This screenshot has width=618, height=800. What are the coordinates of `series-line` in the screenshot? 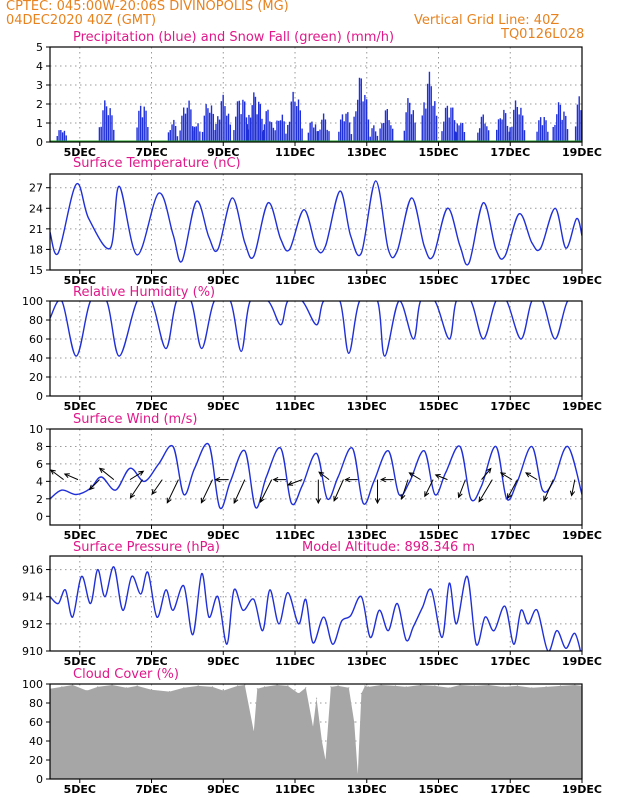 It's located at (316, 329).